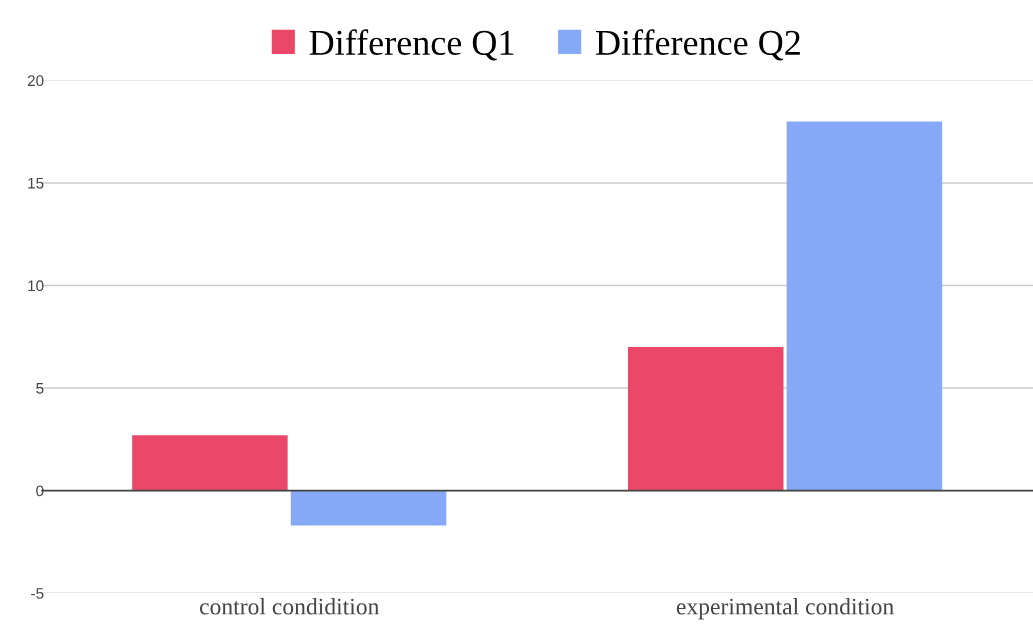  Describe the element at coordinates (40, 388) in the screenshot. I see `y-tick-label: 5` at that location.